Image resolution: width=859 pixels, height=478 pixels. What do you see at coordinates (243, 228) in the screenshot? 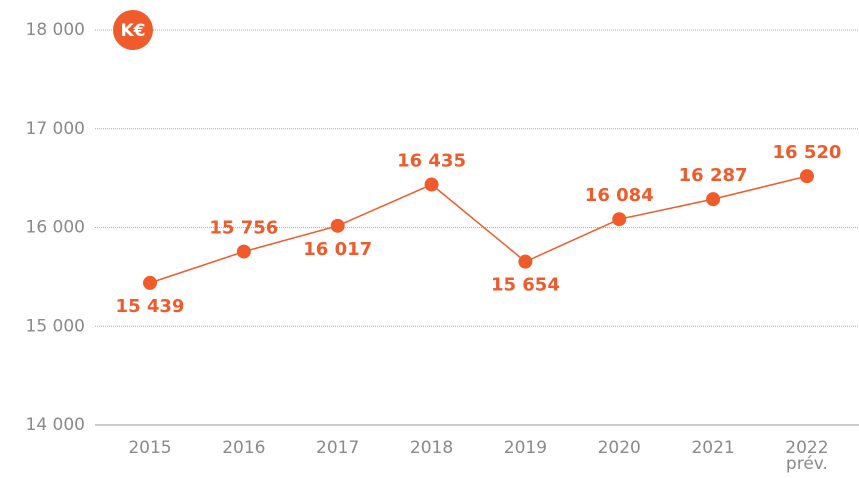
I see `data-label: 15 756` at bounding box center [243, 228].